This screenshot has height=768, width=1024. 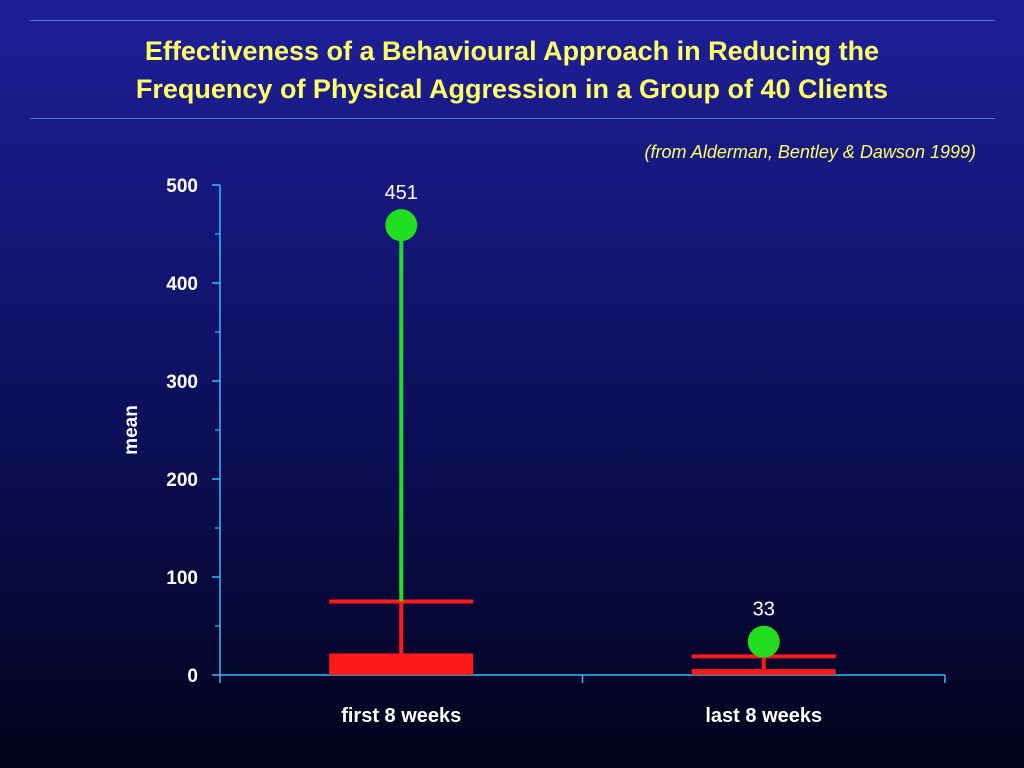 I want to click on x-tick-label: last 8 weeks, so click(x=763, y=716).